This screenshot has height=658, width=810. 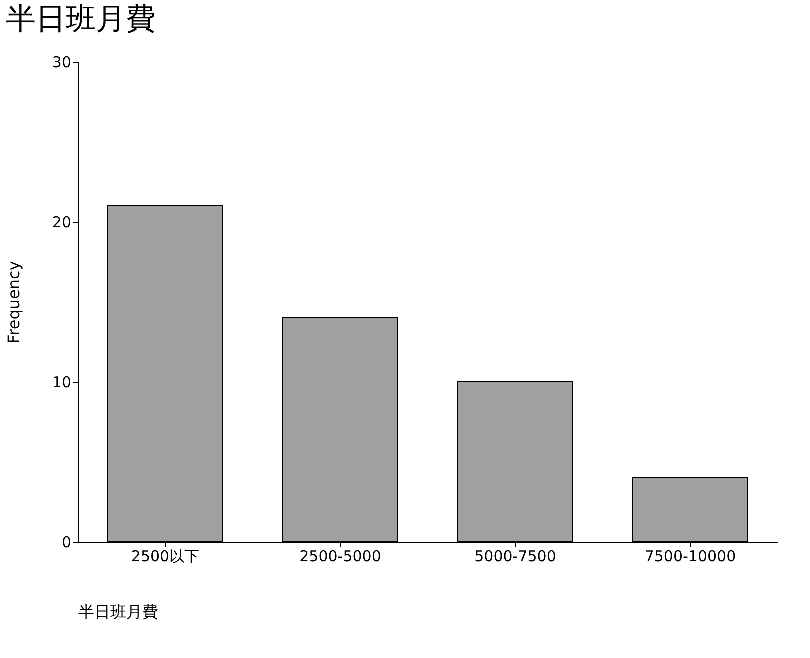 I want to click on y-tick-label: 0, so click(x=67, y=543).